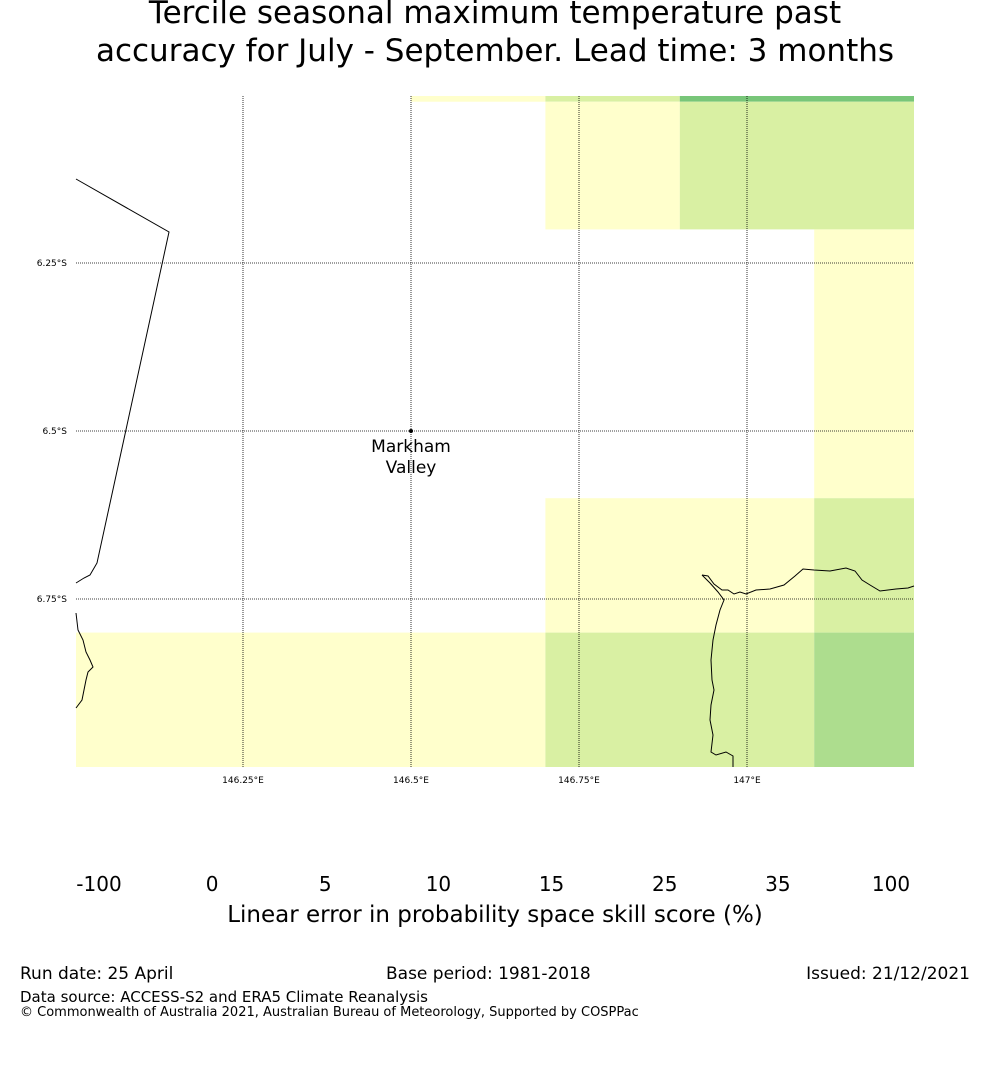 This screenshot has height=1065, width=990. Describe the element at coordinates (243, 781) in the screenshot. I see `lon-tick-label: 146.25°E` at that location.